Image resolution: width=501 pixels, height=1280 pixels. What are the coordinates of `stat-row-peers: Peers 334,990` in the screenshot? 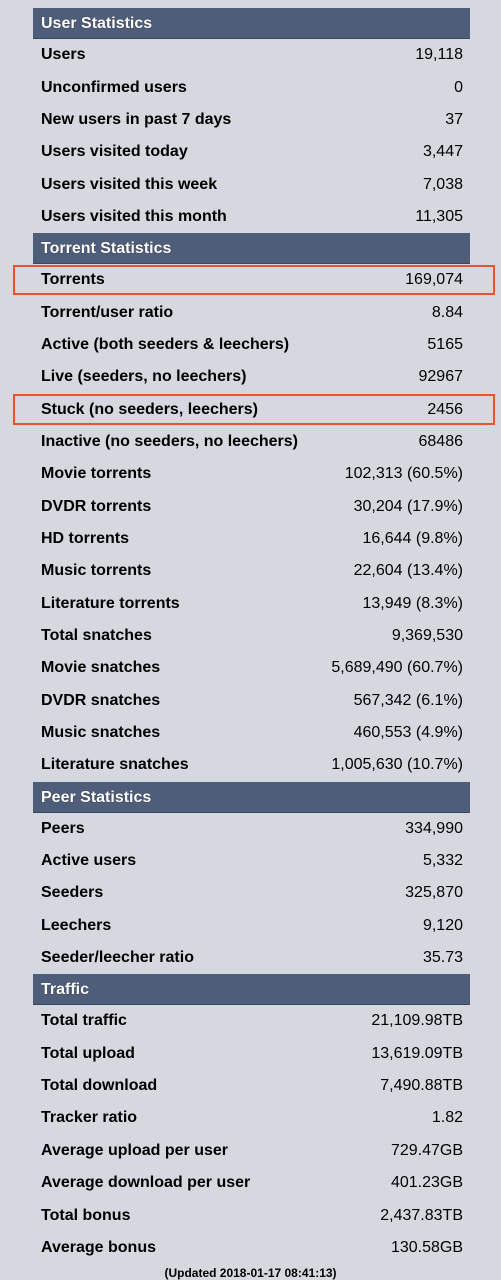 It's located at (251, 829).